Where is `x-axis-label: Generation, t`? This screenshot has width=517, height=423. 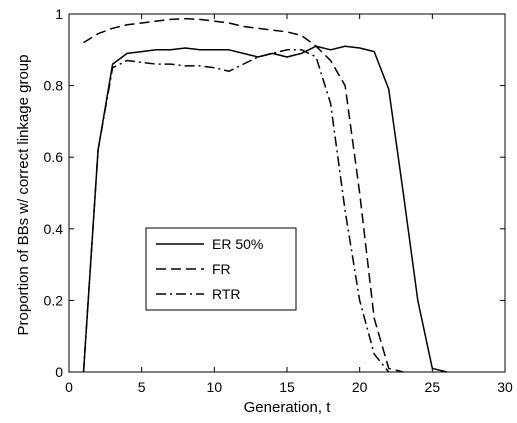 x-axis-label: Generation, t is located at coordinates (288, 407).